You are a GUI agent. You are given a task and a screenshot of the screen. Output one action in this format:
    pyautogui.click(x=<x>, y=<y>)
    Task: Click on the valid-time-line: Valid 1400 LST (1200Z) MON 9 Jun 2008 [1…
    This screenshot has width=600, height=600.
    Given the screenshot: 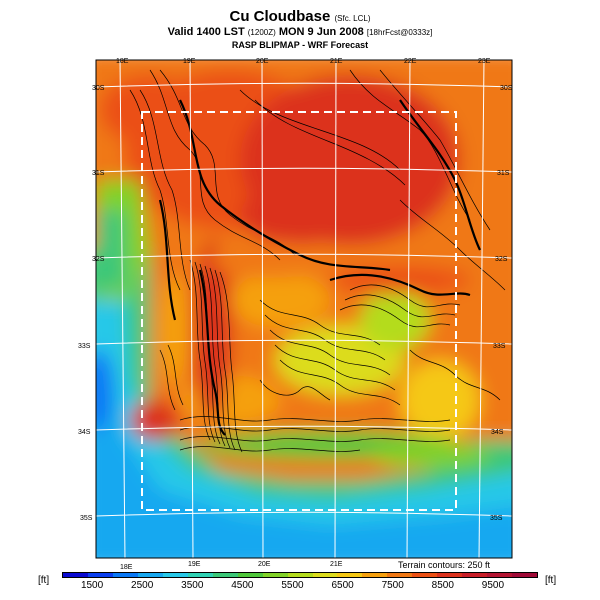 What is the action you would take?
    pyautogui.click(x=300, y=32)
    